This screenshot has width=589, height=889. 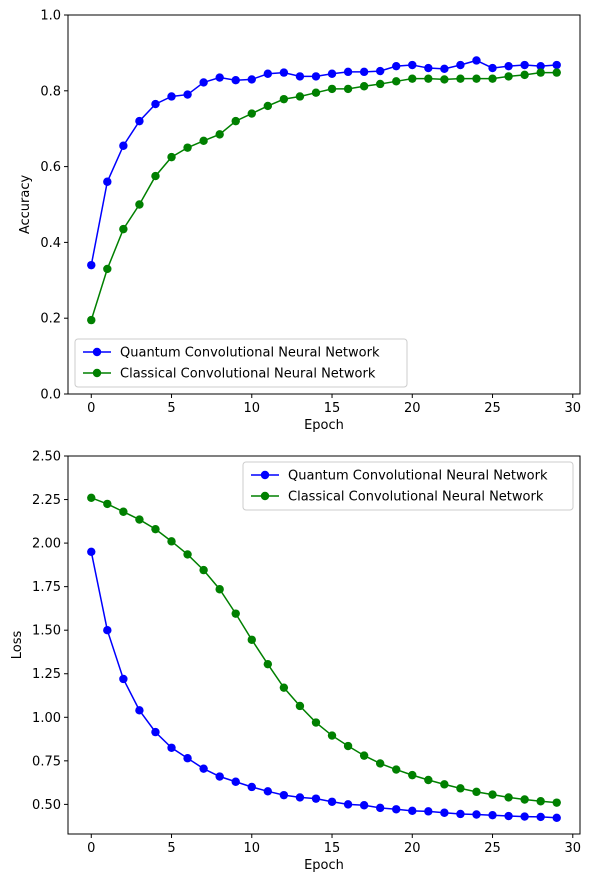 I want to click on y-tick-label: 0.0, so click(x=50, y=395).